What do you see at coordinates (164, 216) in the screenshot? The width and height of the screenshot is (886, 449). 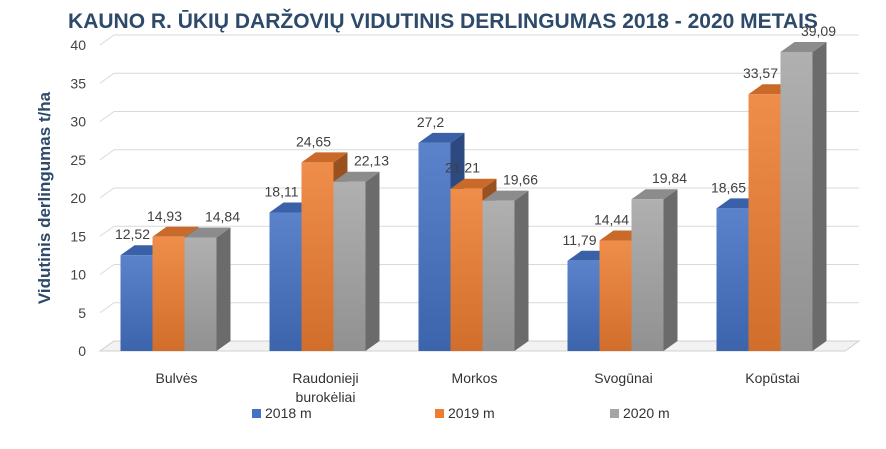 I see `data-label-2019-0: 14,93` at bounding box center [164, 216].